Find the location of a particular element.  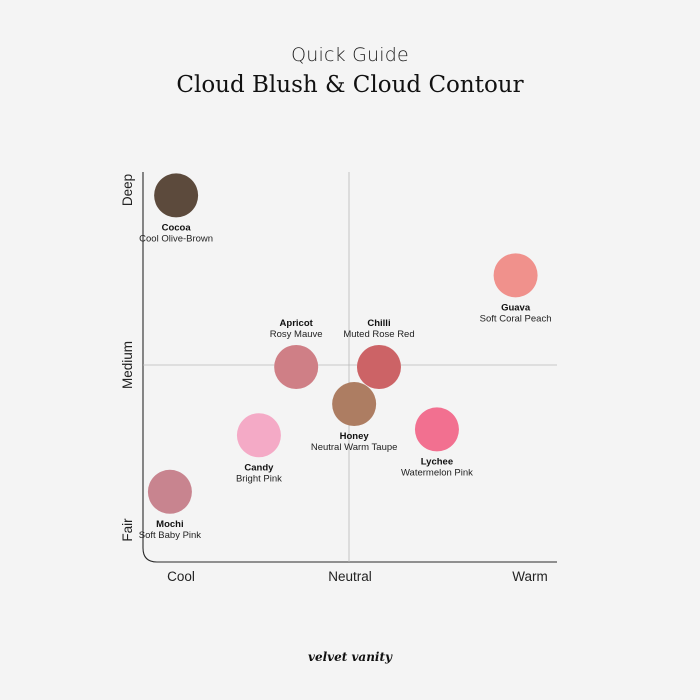

shade-name-label: Mochi is located at coordinates (169, 524).